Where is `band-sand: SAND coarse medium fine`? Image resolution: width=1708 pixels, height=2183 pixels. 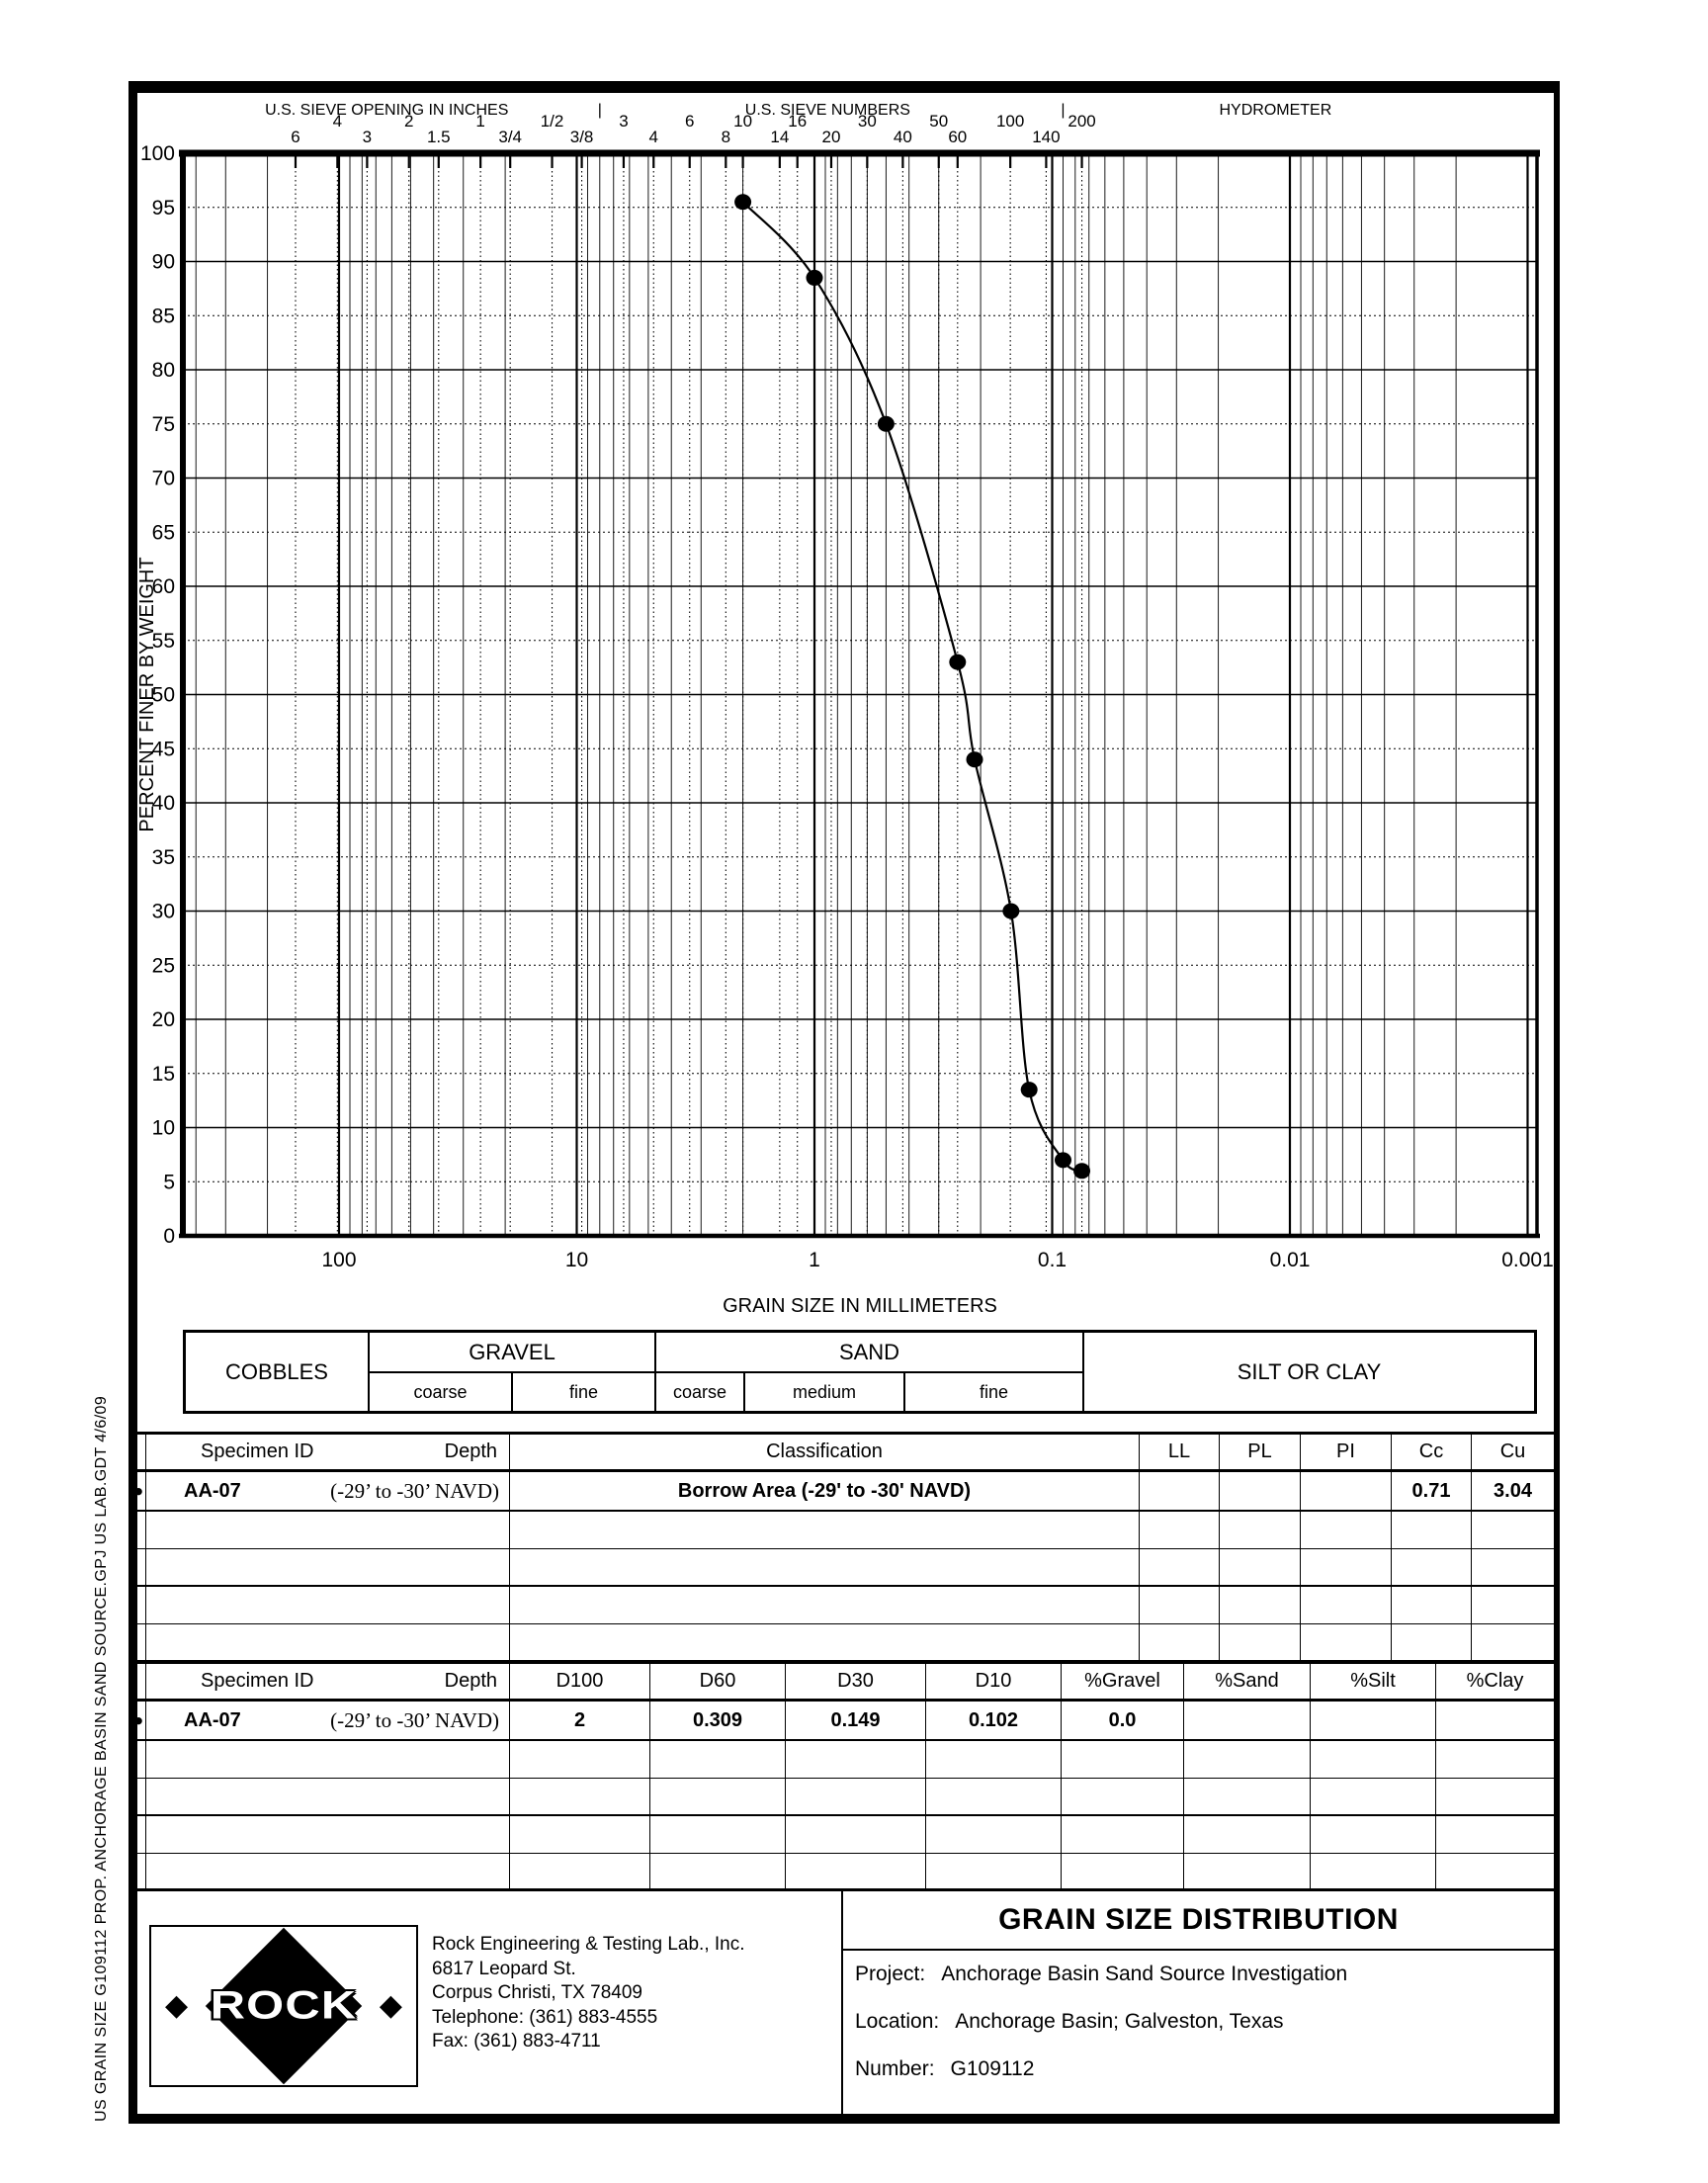 band-sand: SAND coarse medium fine is located at coordinates (870, 1372).